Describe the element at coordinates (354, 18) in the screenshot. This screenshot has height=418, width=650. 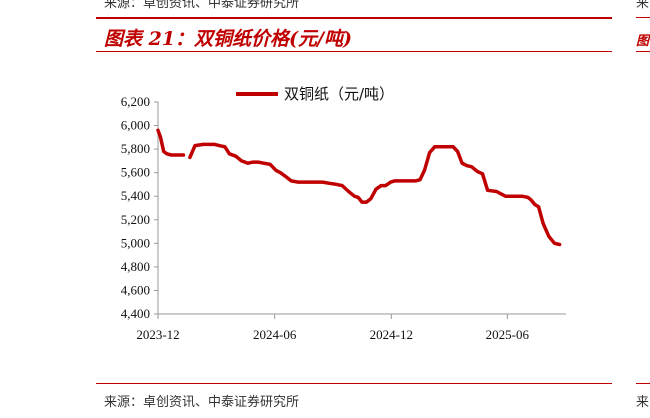
I see `top-divider` at that location.